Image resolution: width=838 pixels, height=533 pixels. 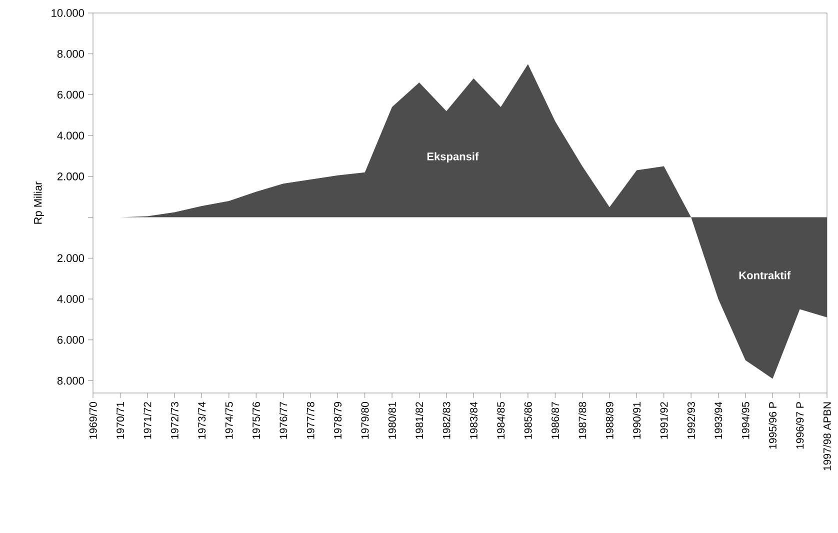 What do you see at coordinates (256, 420) in the screenshot?
I see `x-tick-label: 1975/76` at bounding box center [256, 420].